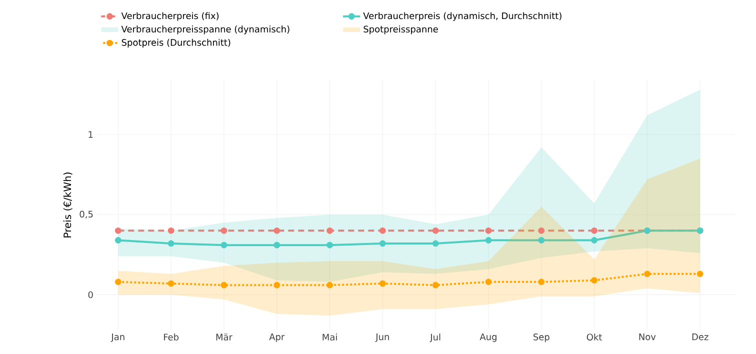 This screenshot has width=756, height=354. Describe the element at coordinates (176, 43) in the screenshot. I see `legend-label: Spotpreis (Durchschnitt)` at that location.